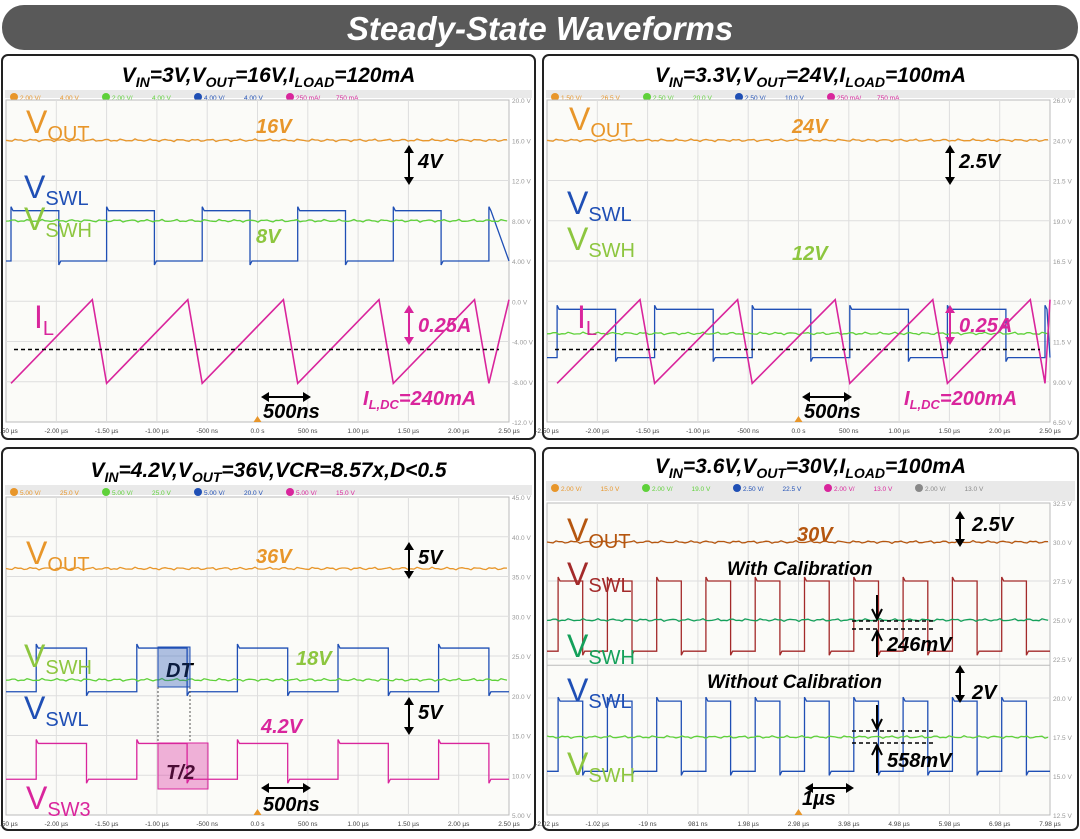  I want to click on toolbar-value: 1.50 V/, so click(571, 98).